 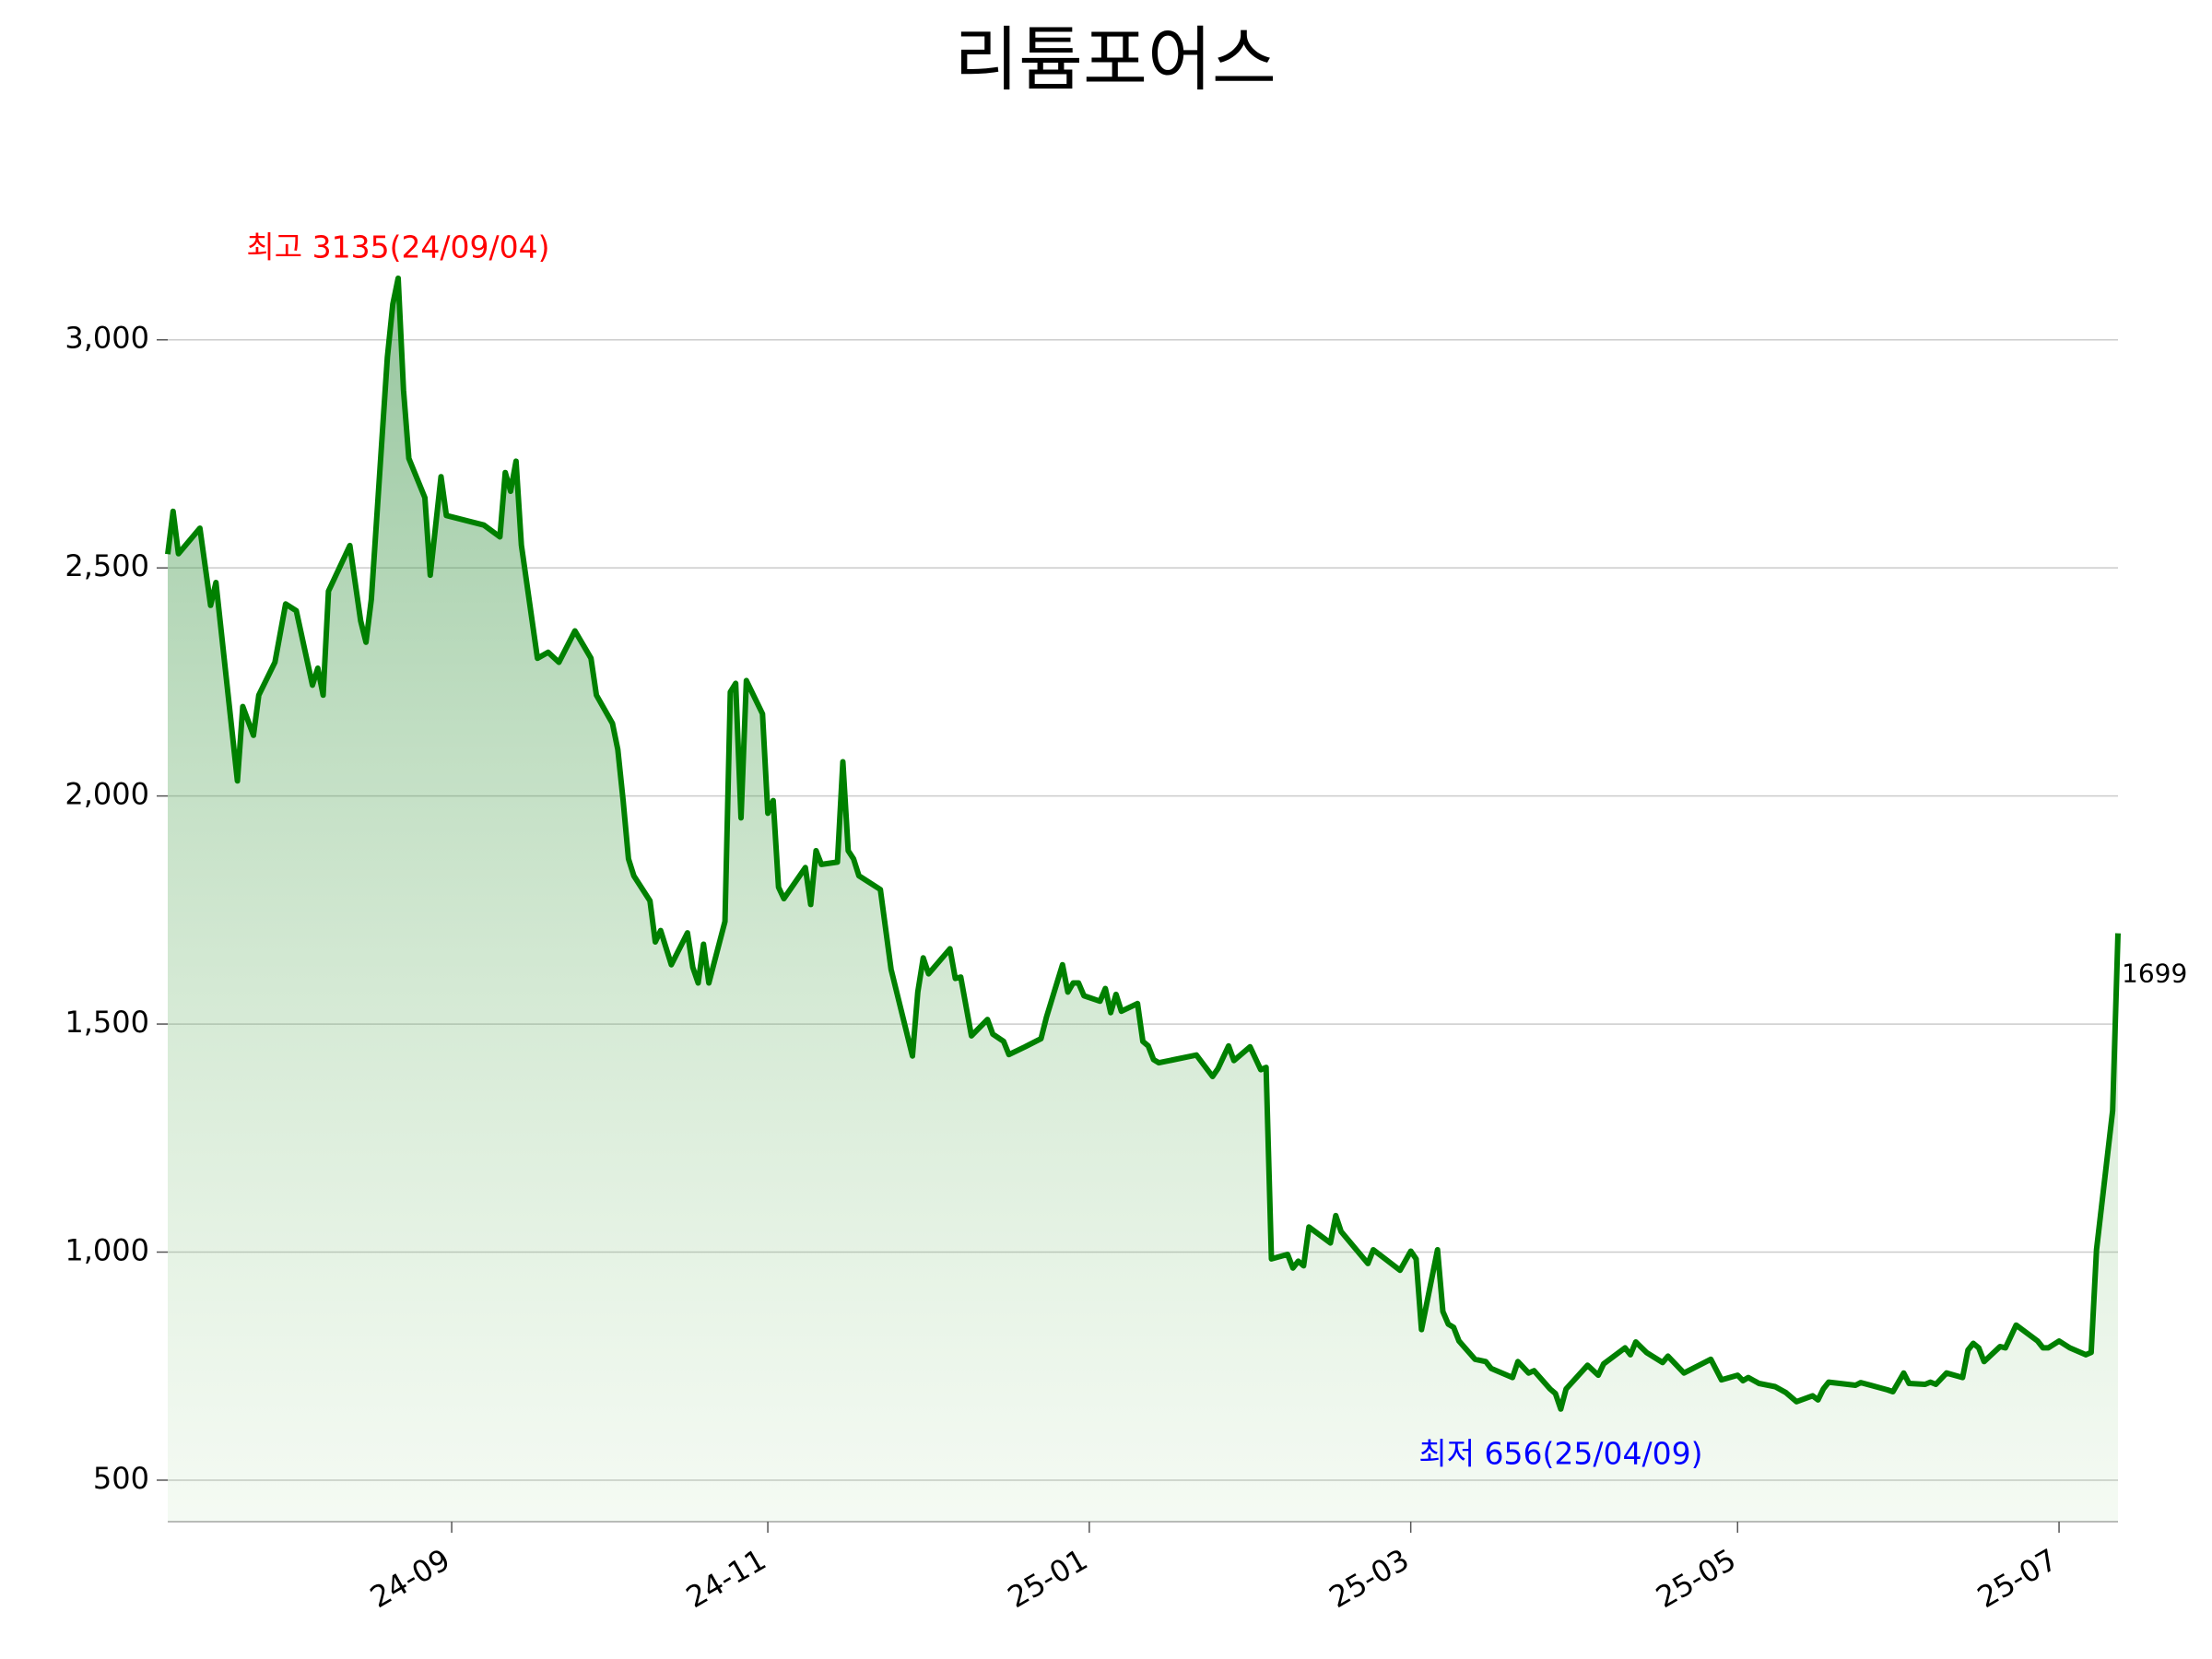 I want to click on x-tick-label: 24-09, so click(x=410, y=1578).